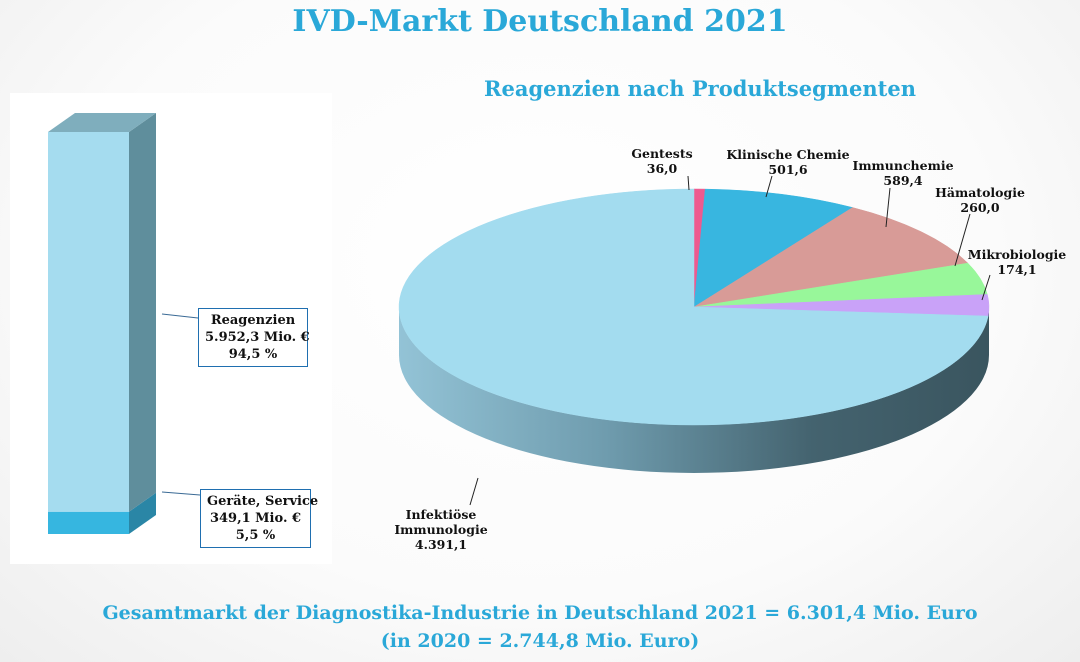 The image size is (1080, 662). I want to click on bar-side-gerate-service, so click(142, 513).